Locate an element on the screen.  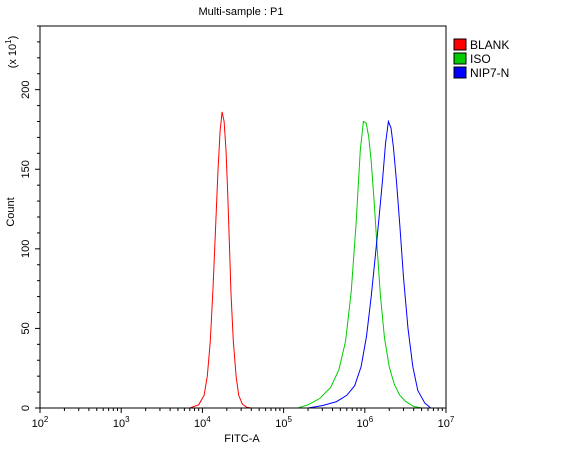
series-line-nip7-n is located at coordinates (369, 264).